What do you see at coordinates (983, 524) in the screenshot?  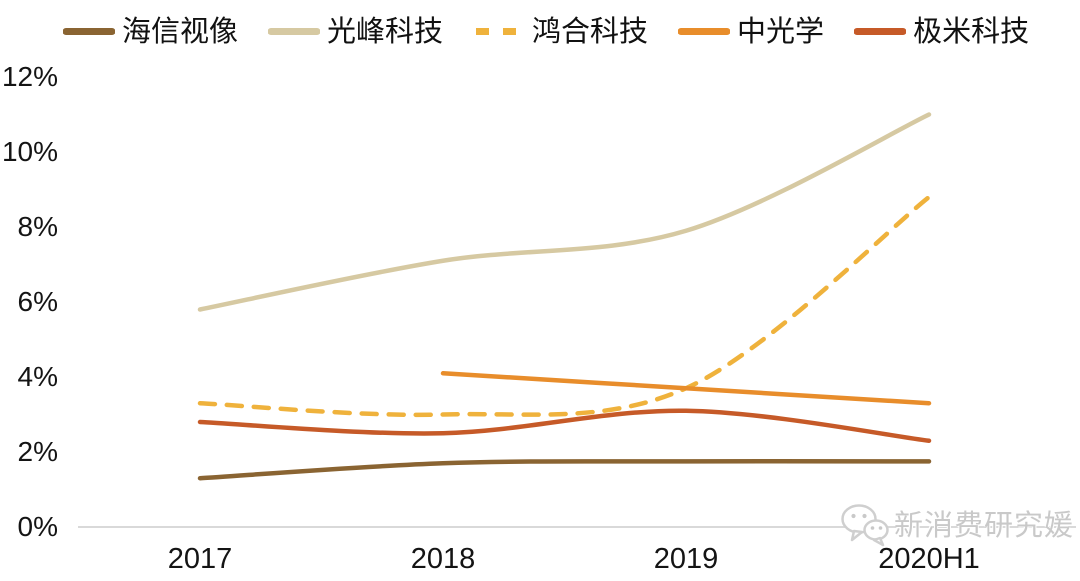 I see `watermark-text: 新消费研究媛` at bounding box center [983, 524].